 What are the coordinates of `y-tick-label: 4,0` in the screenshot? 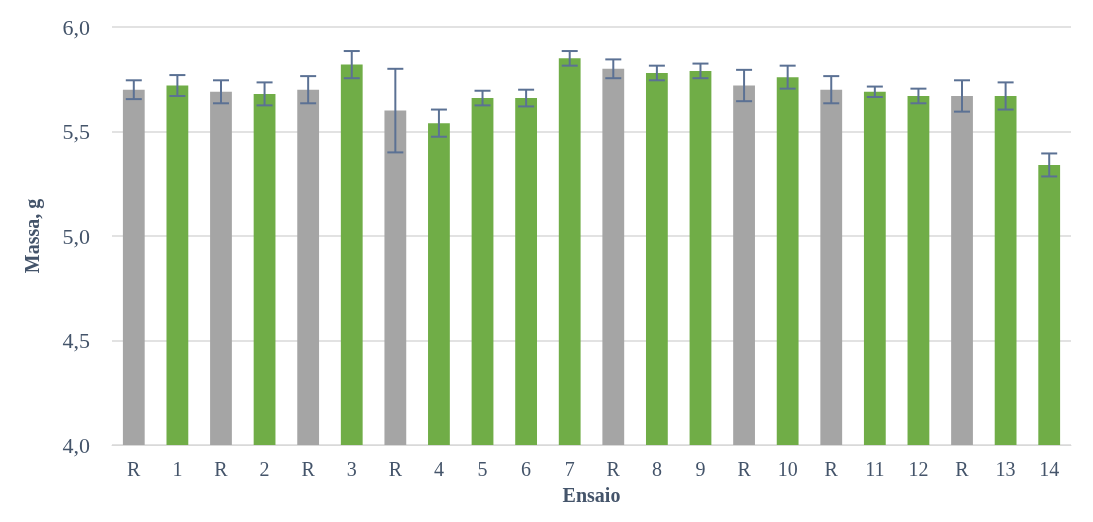 It's located at (76, 445).